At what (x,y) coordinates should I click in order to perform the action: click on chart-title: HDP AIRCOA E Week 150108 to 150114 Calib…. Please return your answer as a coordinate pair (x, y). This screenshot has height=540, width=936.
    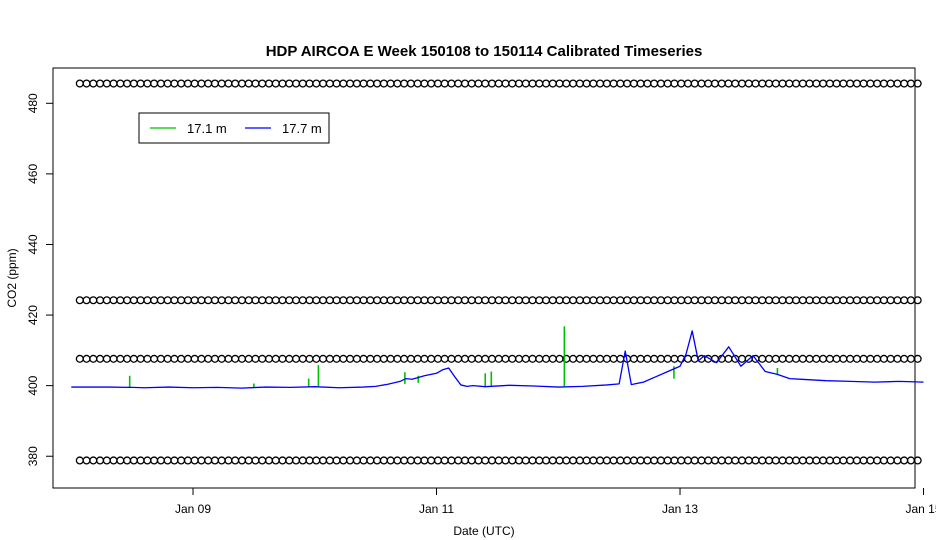
    Looking at the image, I should click on (484, 51).